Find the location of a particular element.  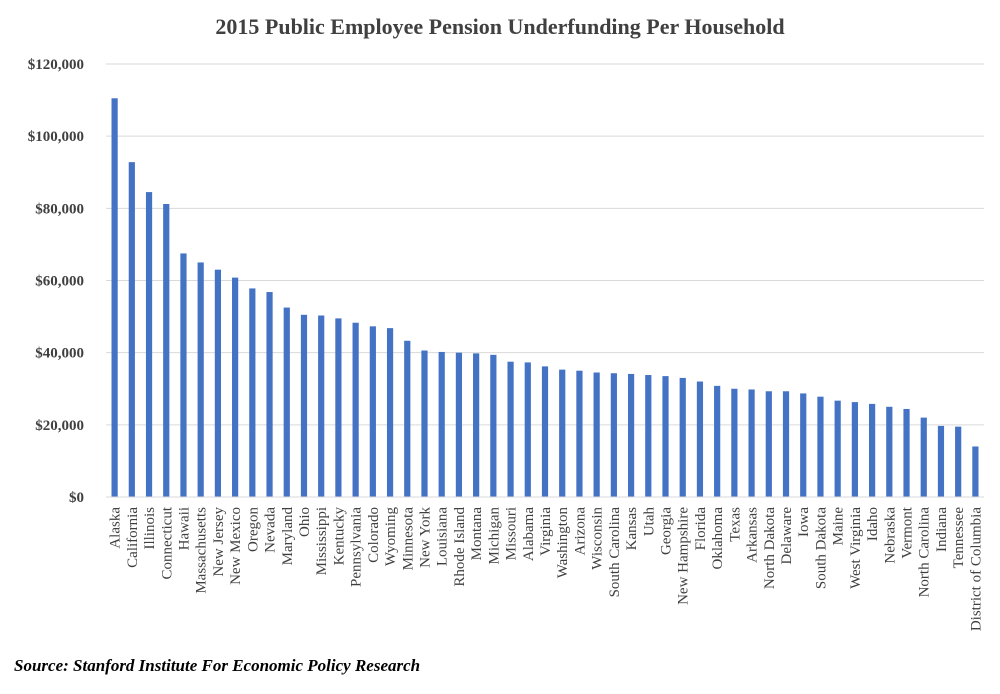

x-tick-label: Mississippi is located at coordinates (322, 541).